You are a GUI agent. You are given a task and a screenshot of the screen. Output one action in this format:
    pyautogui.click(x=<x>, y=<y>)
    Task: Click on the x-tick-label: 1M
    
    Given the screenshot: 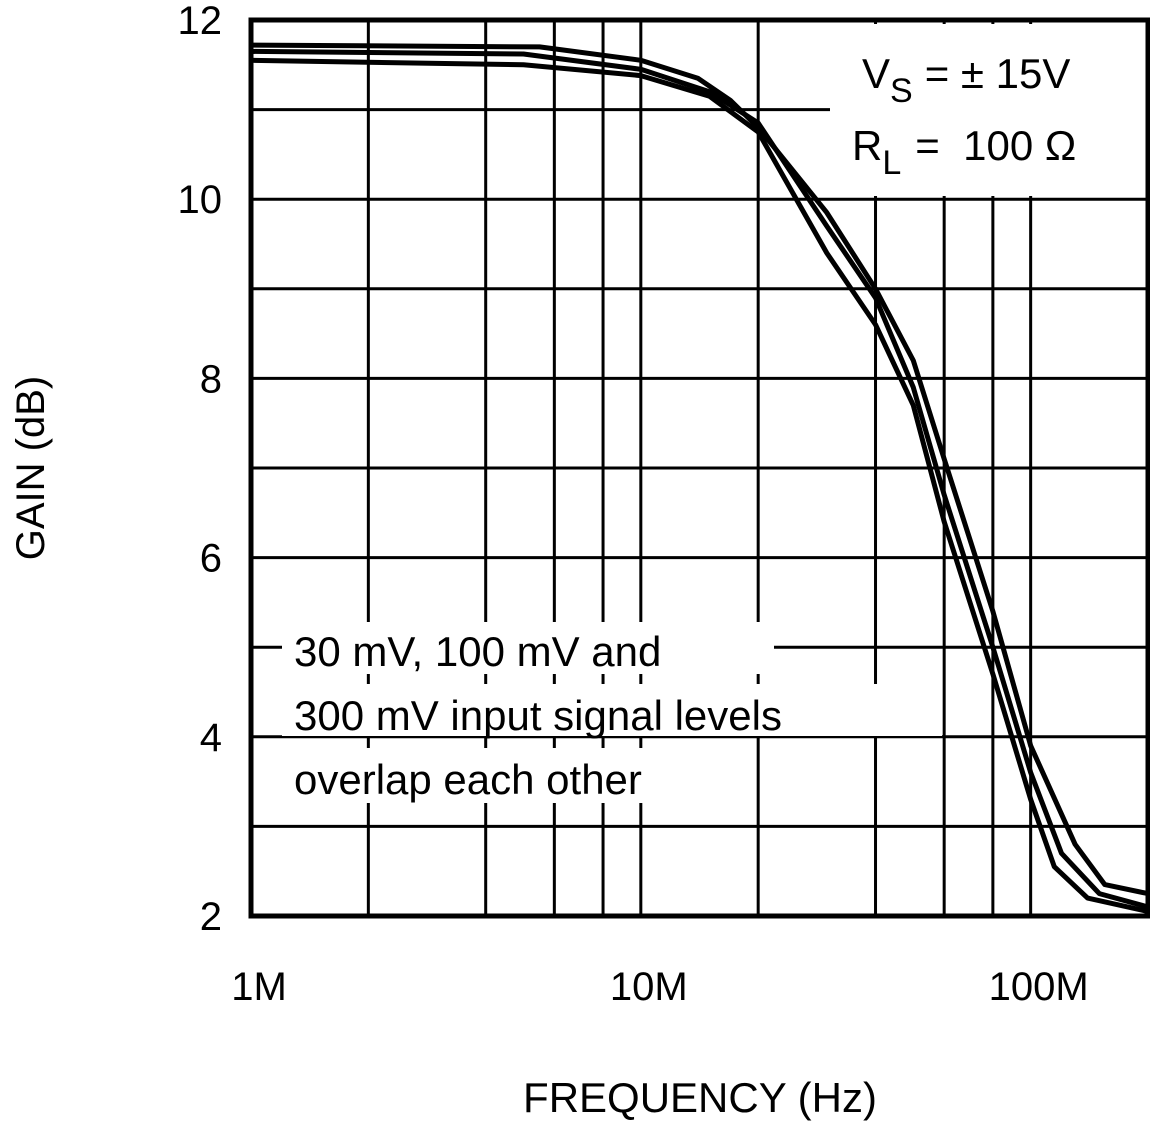 What is the action you would take?
    pyautogui.click(x=259, y=987)
    